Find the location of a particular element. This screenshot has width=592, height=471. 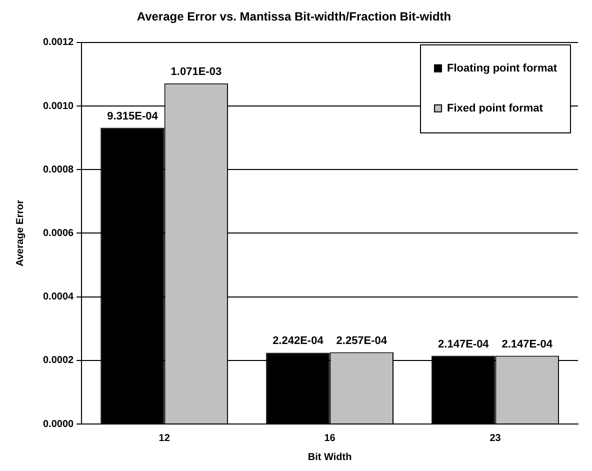

y-tick-label: 0.0000 is located at coordinates (58, 424).